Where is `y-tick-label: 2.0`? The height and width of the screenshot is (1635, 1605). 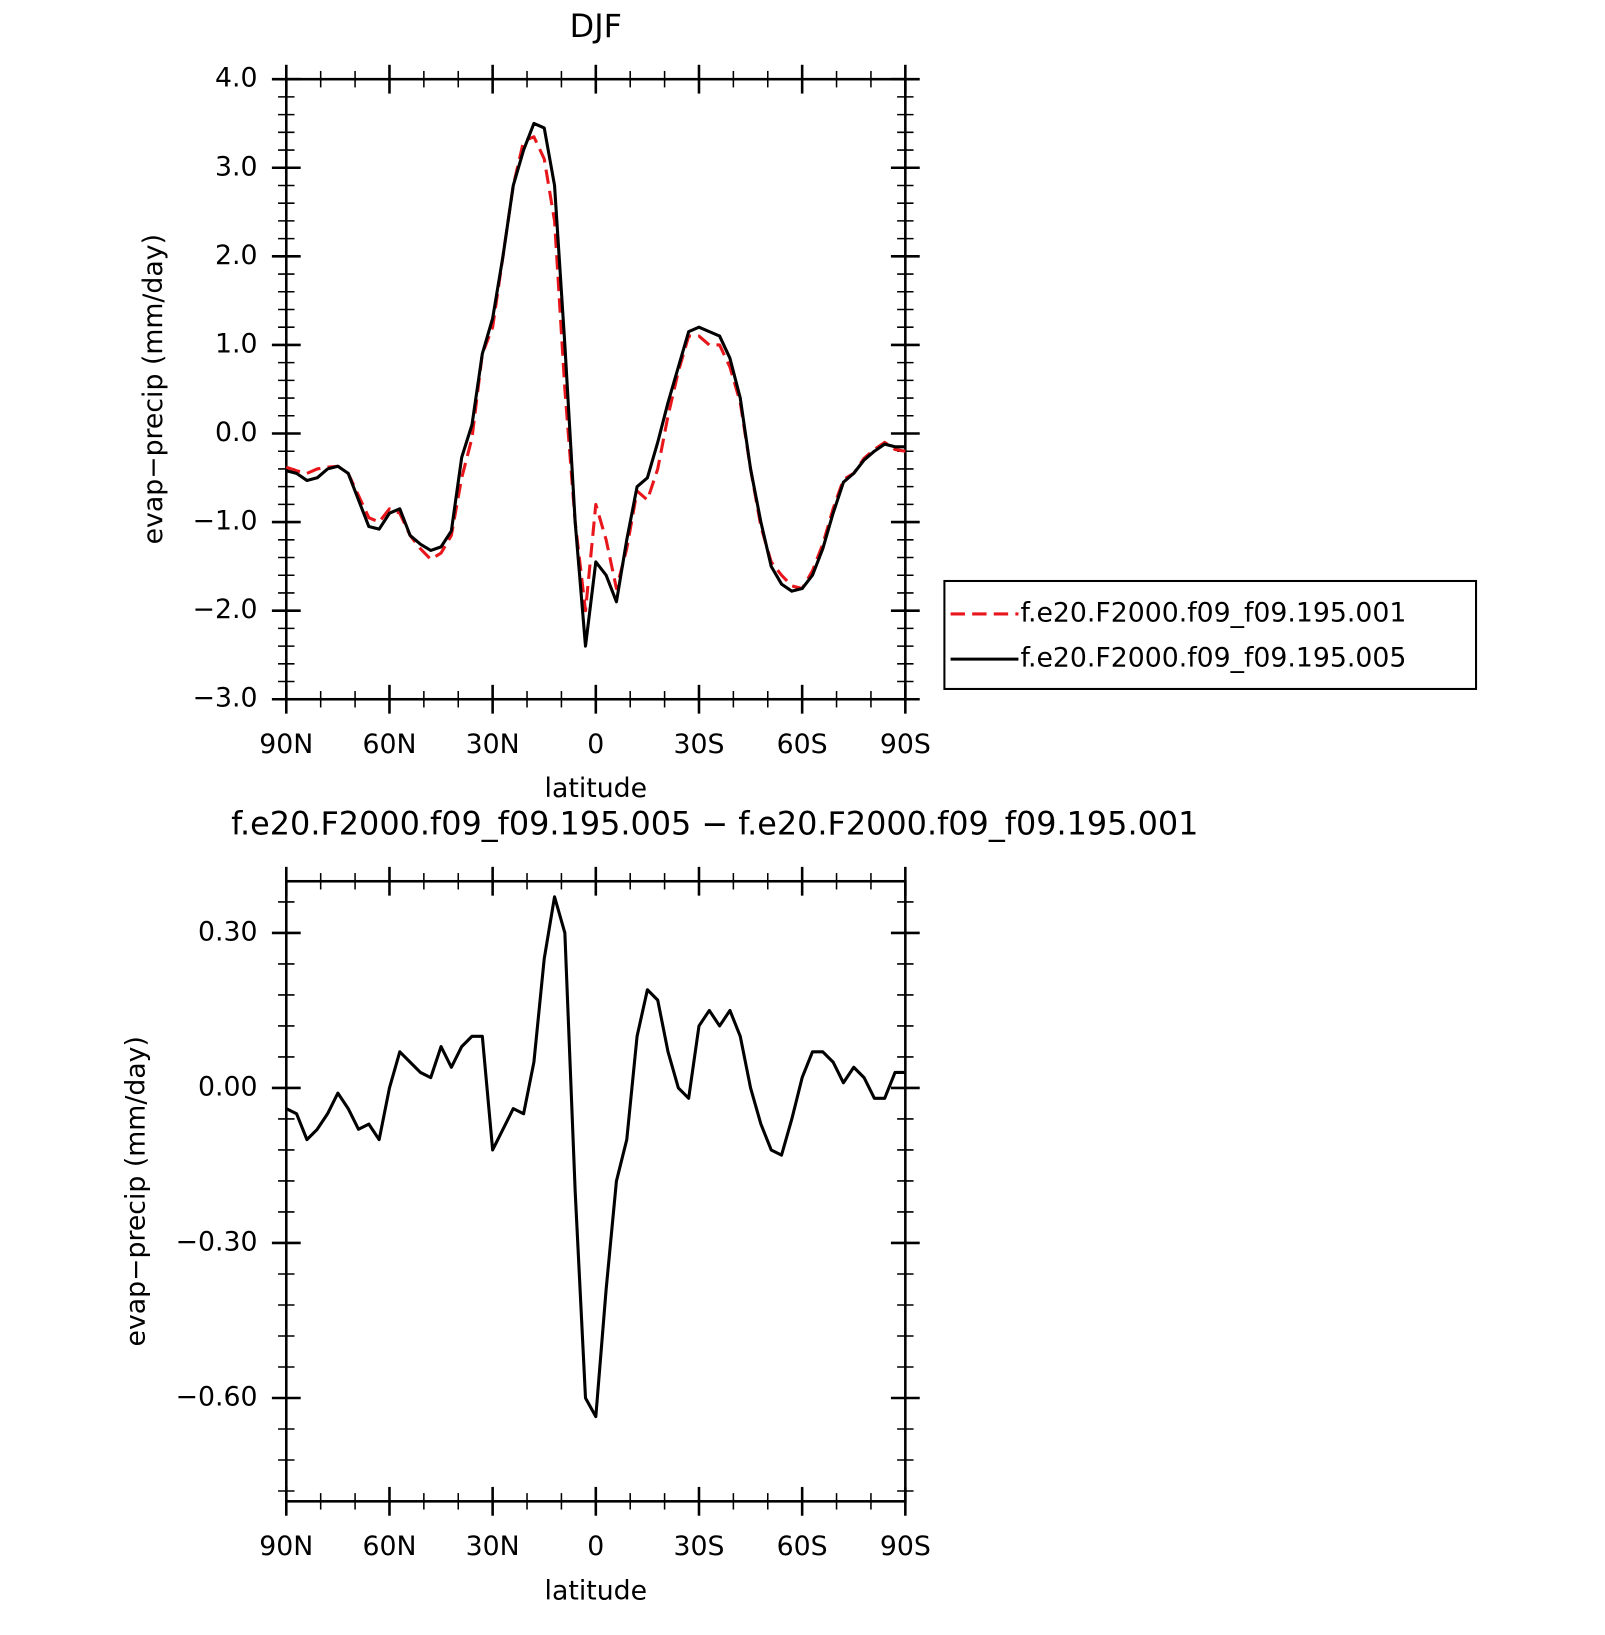
y-tick-label: 2.0 is located at coordinates (236, 255).